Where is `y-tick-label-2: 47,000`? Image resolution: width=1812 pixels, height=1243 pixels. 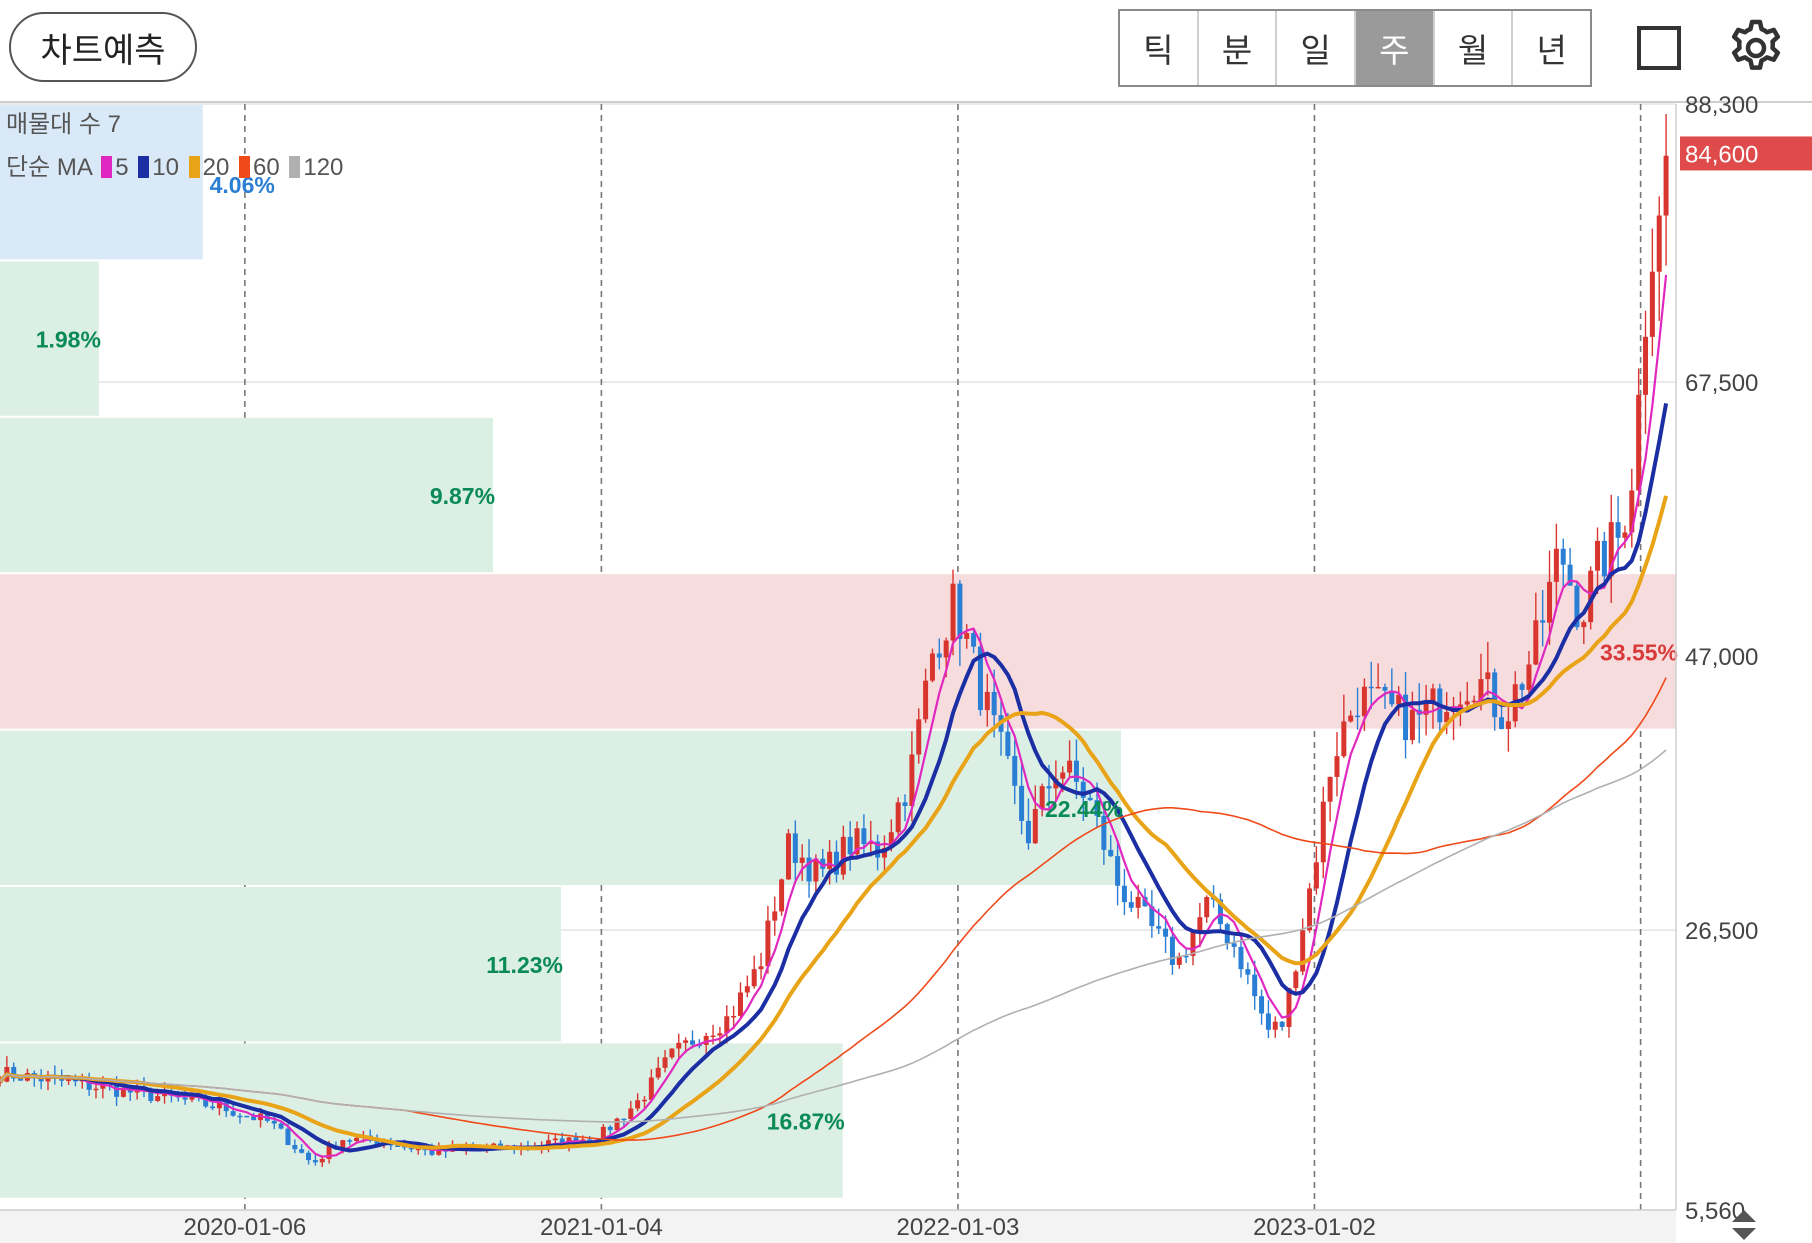 y-tick-label-2: 47,000 is located at coordinates (1721, 657).